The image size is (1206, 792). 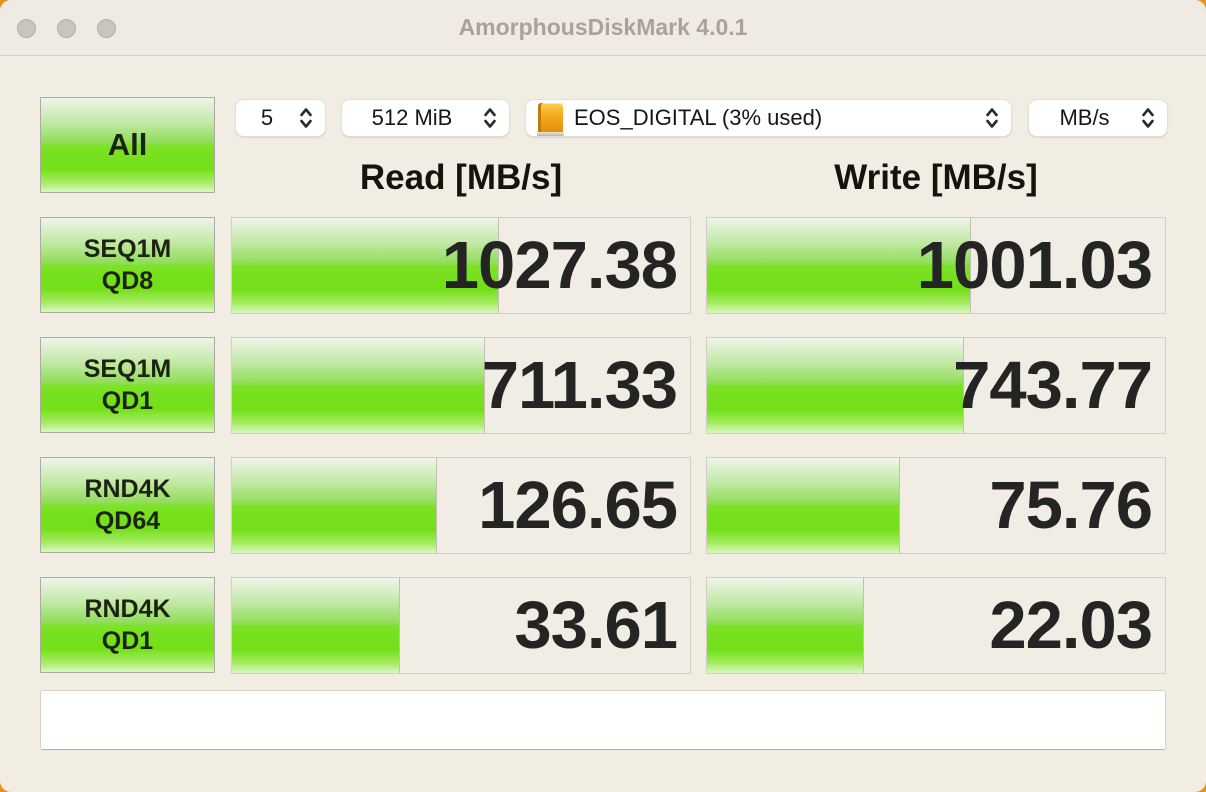 I want to click on result-cell-read-seq1m-qd8: 1027.38, so click(x=461, y=265).